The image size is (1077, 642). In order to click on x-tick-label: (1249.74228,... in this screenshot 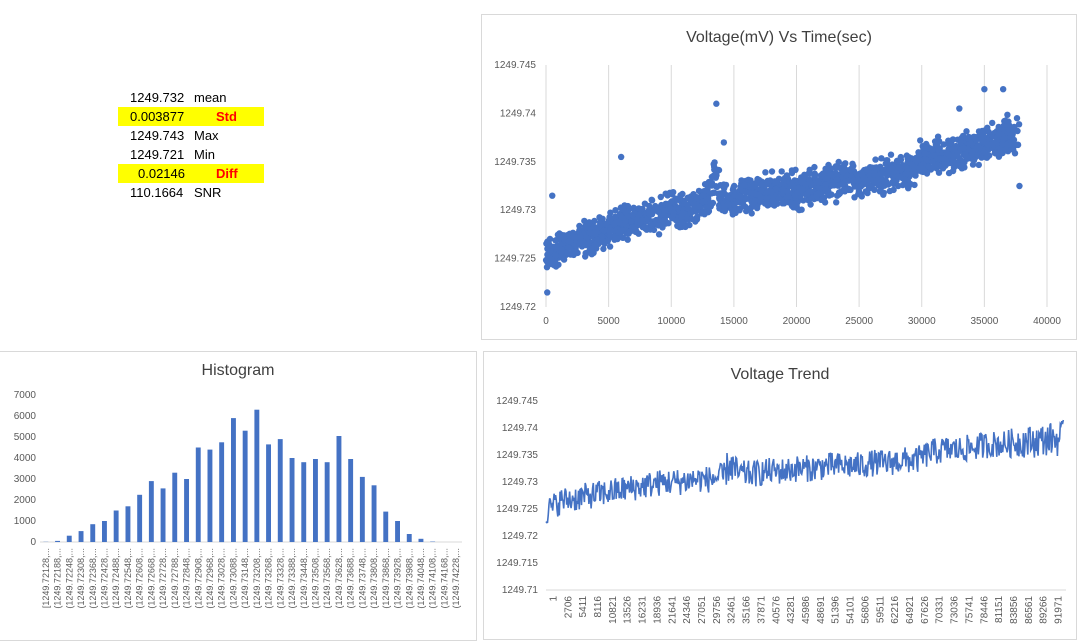, I will do `click(456, 578)`.